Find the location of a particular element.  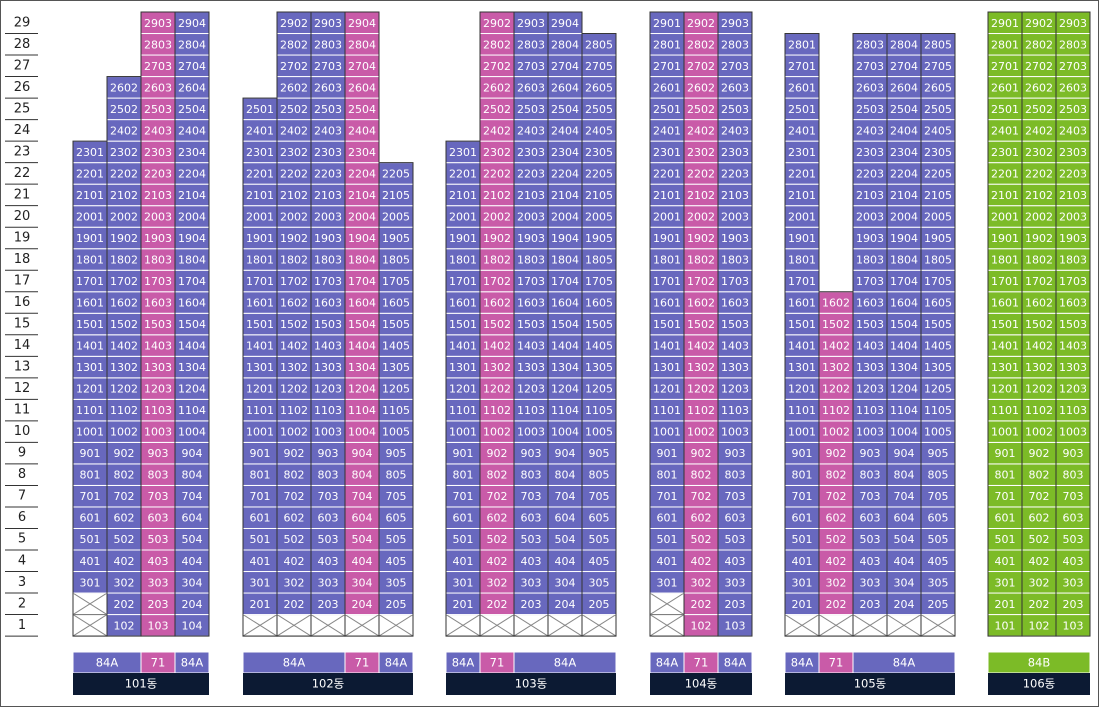

unit-number: 2402 is located at coordinates (294, 130).